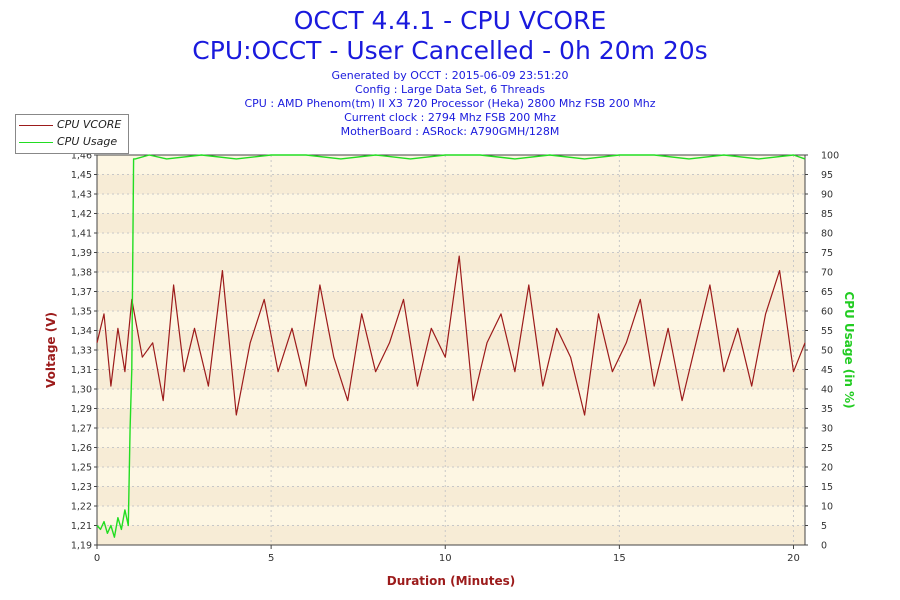 The height and width of the screenshot is (600, 900). I want to click on y-tick-label: 1,34, so click(81, 331).